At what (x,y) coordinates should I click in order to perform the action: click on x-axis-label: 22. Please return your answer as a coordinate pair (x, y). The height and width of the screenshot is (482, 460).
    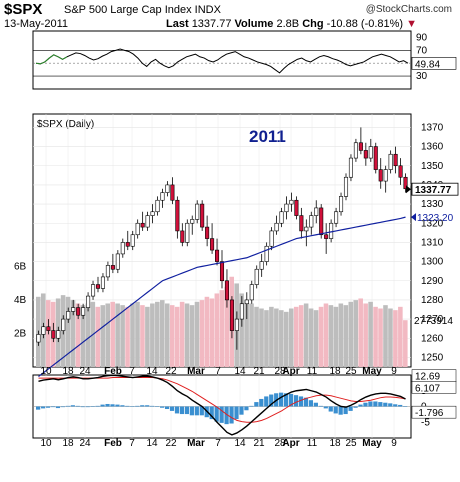
    Looking at the image, I should click on (171, 371).